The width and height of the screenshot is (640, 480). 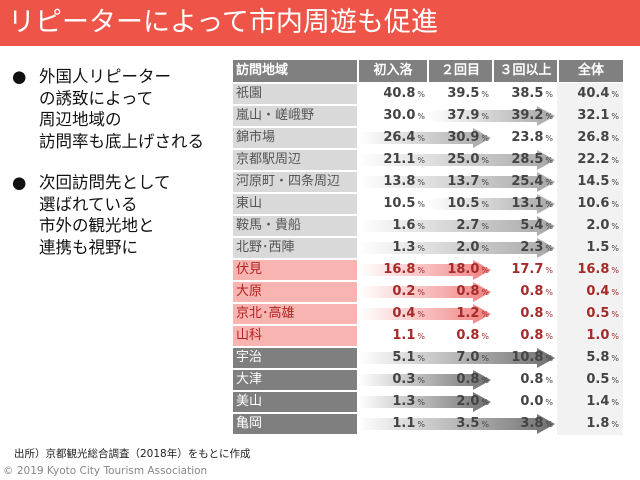 I want to click on bullet-text: 次回訪問先として 選ばれている 市外の観光地と 連携も視野に, so click(x=105, y=215).